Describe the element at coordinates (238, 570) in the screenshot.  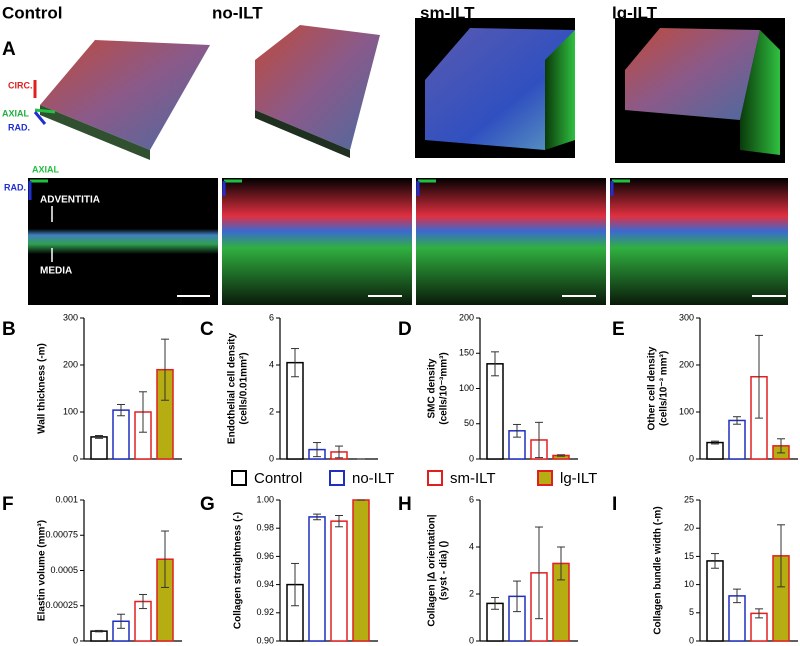
I see `y-axis-label: Collagen straightness (-)` at that location.